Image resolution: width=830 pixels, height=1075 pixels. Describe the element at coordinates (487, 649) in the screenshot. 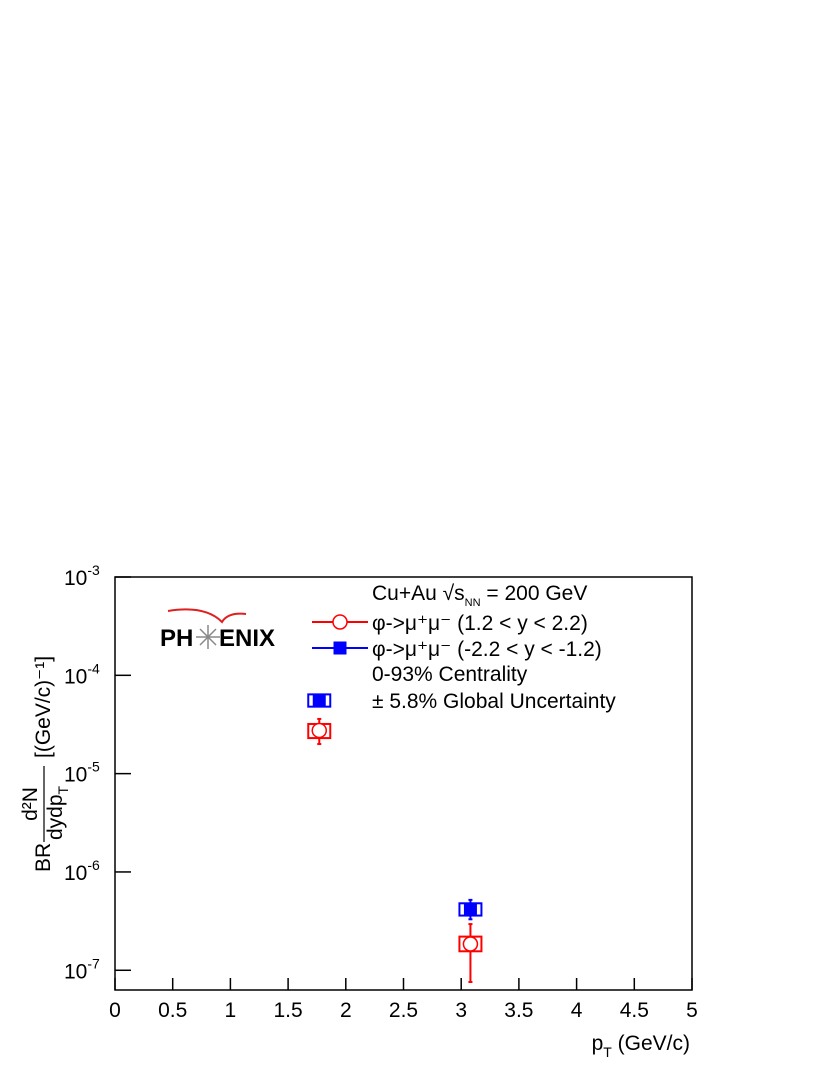

I see `legend-label: φ->μ⁺μ⁻ (-2.2 < y < -1.2)` at that location.